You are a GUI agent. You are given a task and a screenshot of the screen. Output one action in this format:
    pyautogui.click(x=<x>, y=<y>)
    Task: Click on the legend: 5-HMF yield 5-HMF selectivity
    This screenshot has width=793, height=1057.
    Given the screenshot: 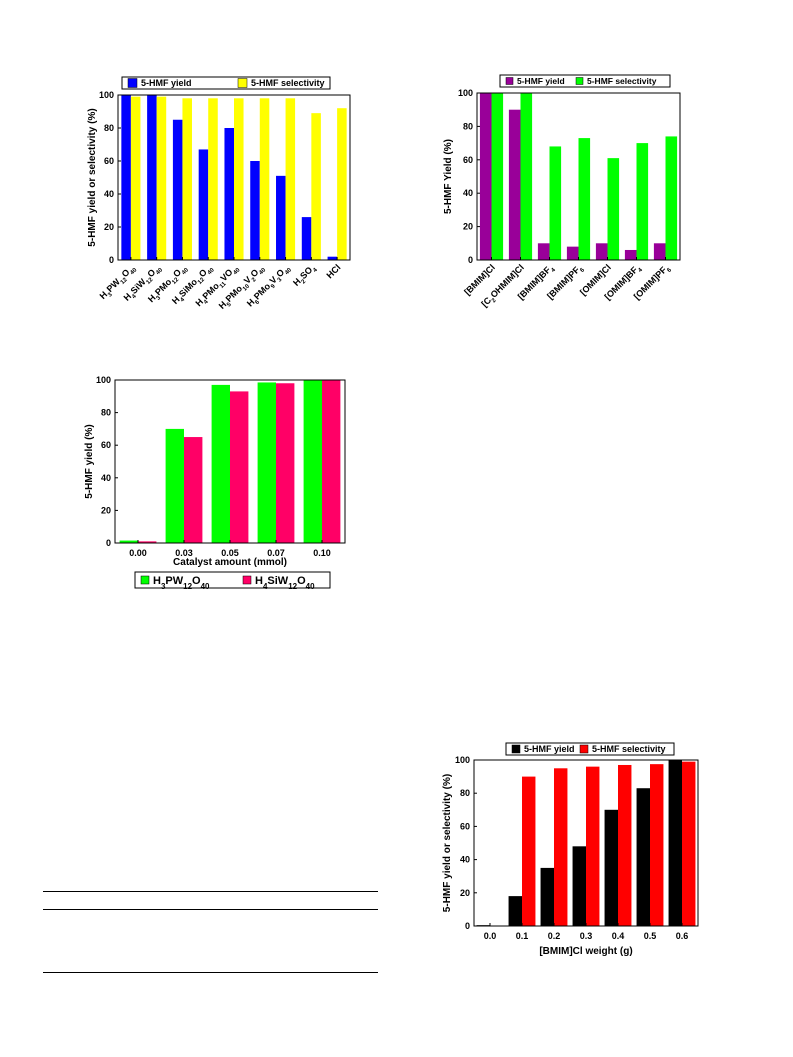 What is the action you would take?
    pyautogui.click(x=585, y=81)
    